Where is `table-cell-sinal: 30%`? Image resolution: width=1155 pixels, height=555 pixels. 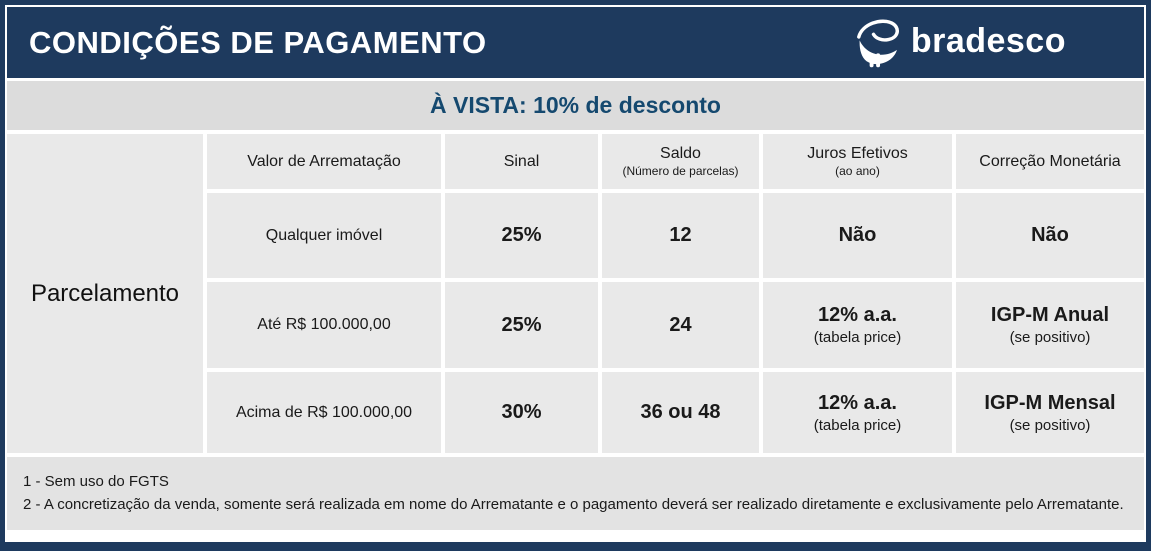
table-cell-sinal: 30% is located at coordinates (521, 412).